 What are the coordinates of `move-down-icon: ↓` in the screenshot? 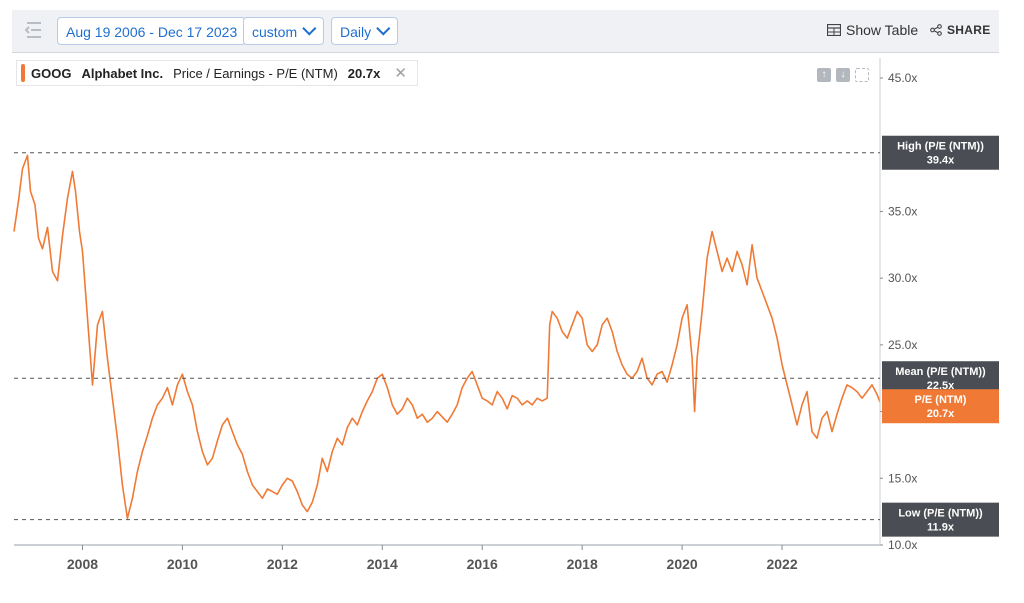 It's located at (843, 75).